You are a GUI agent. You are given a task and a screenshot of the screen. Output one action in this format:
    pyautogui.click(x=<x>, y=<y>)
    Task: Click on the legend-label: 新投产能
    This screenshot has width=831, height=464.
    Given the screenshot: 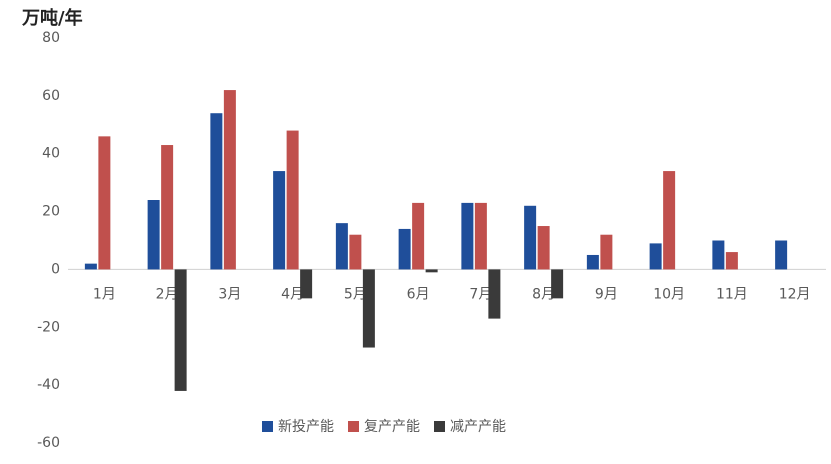 What is the action you would take?
    pyautogui.click(x=306, y=427)
    